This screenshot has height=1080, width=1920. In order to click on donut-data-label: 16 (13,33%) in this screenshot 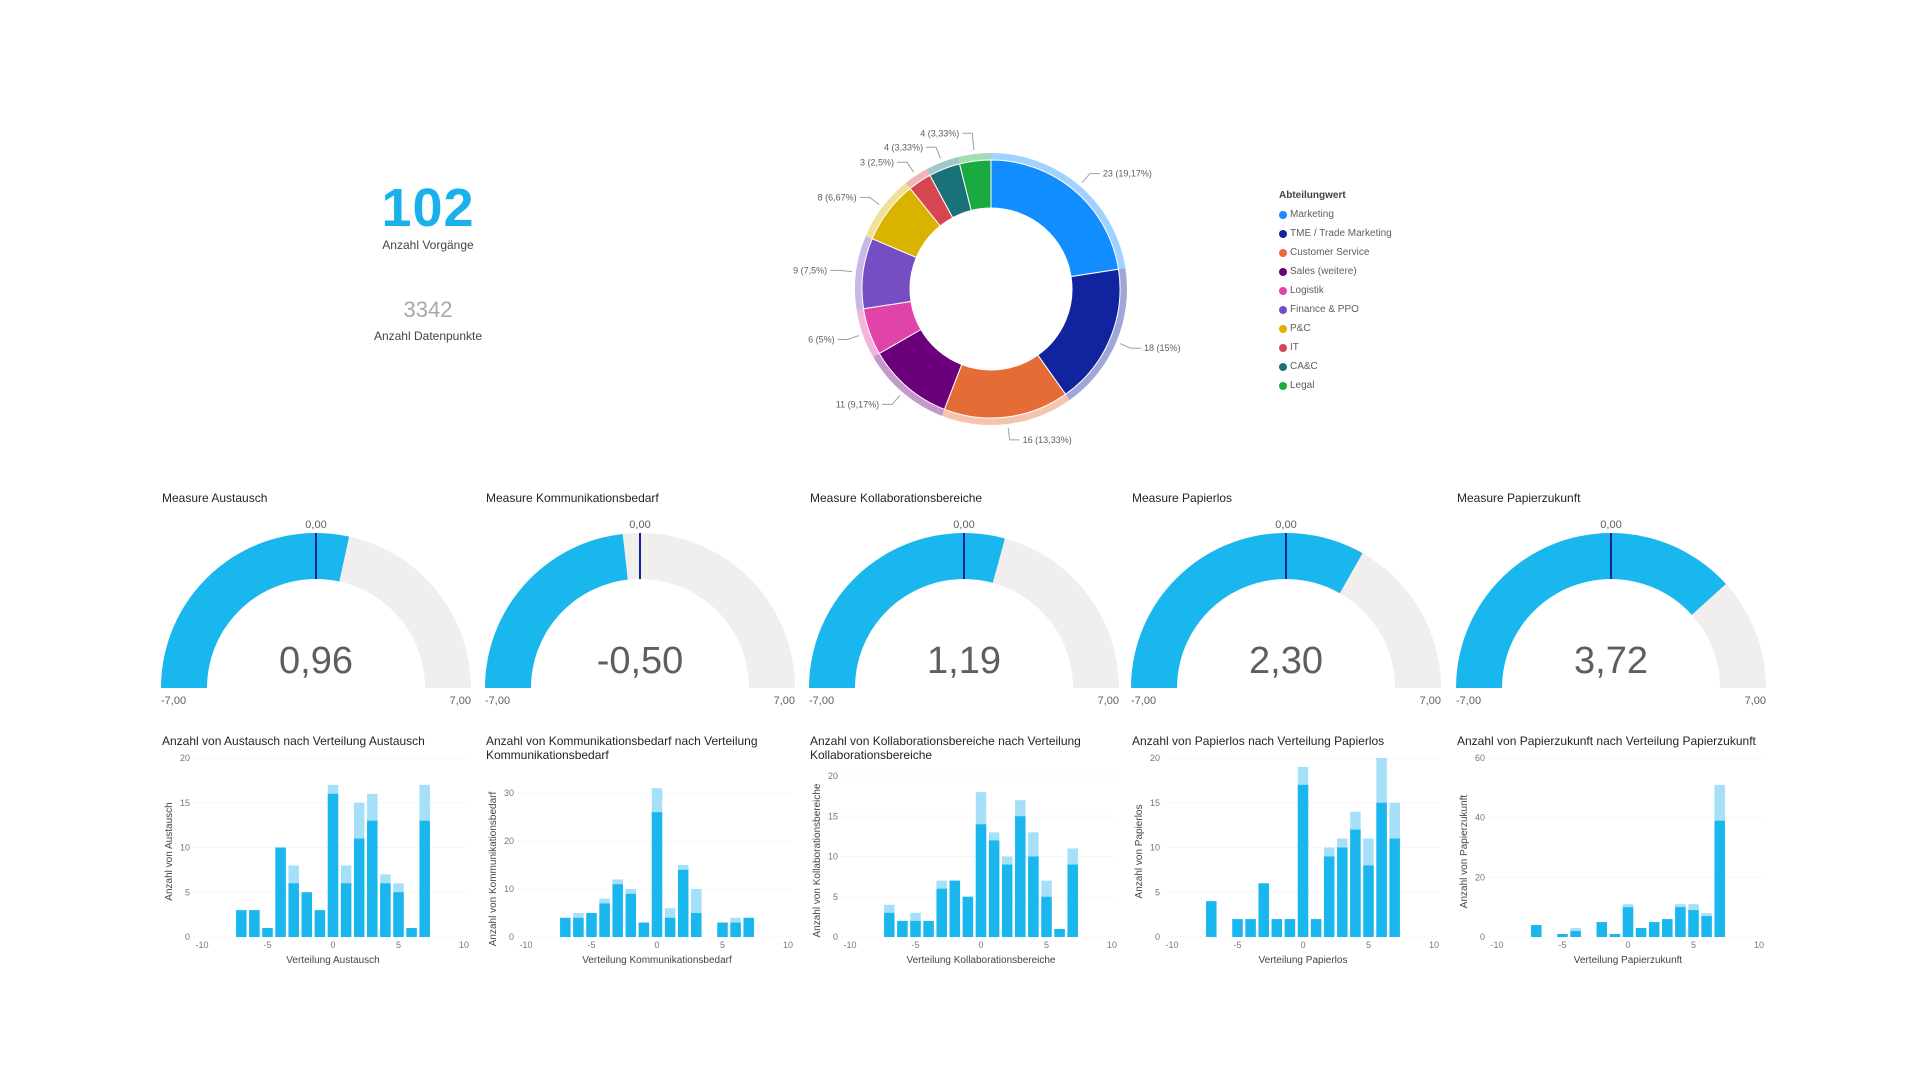, I will do `click(1047, 440)`.